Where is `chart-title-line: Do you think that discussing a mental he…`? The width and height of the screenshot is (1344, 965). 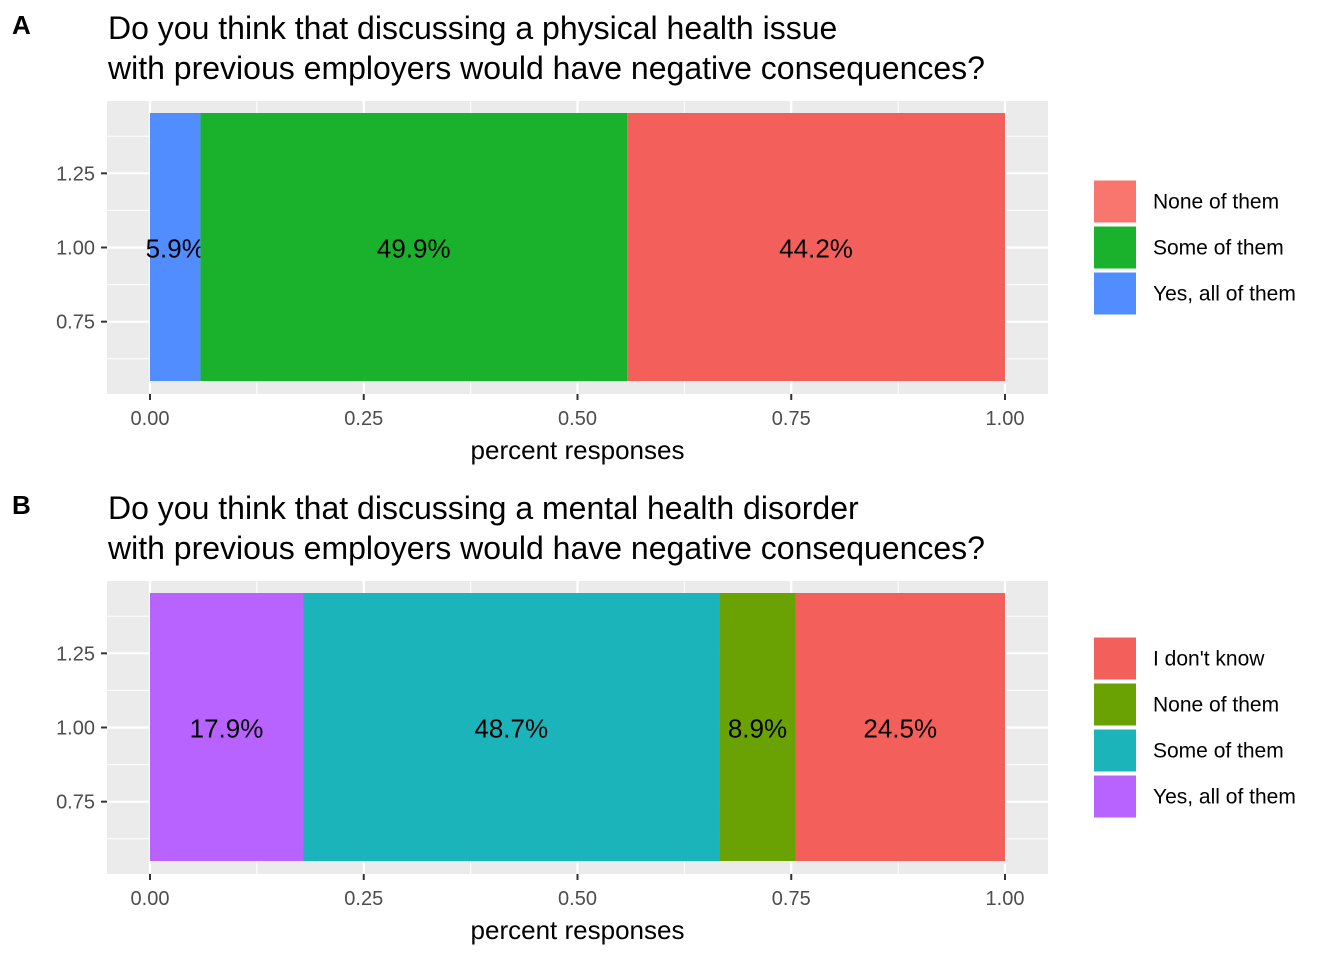 chart-title-line: Do you think that discussing a mental he… is located at coordinates (483, 508).